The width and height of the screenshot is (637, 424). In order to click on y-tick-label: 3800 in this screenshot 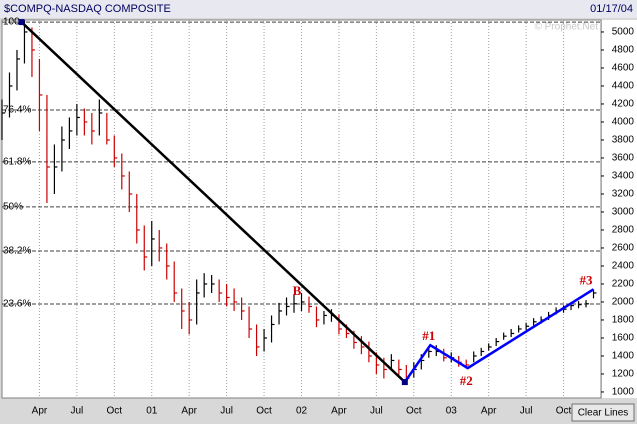, I will do `click(623, 140)`.